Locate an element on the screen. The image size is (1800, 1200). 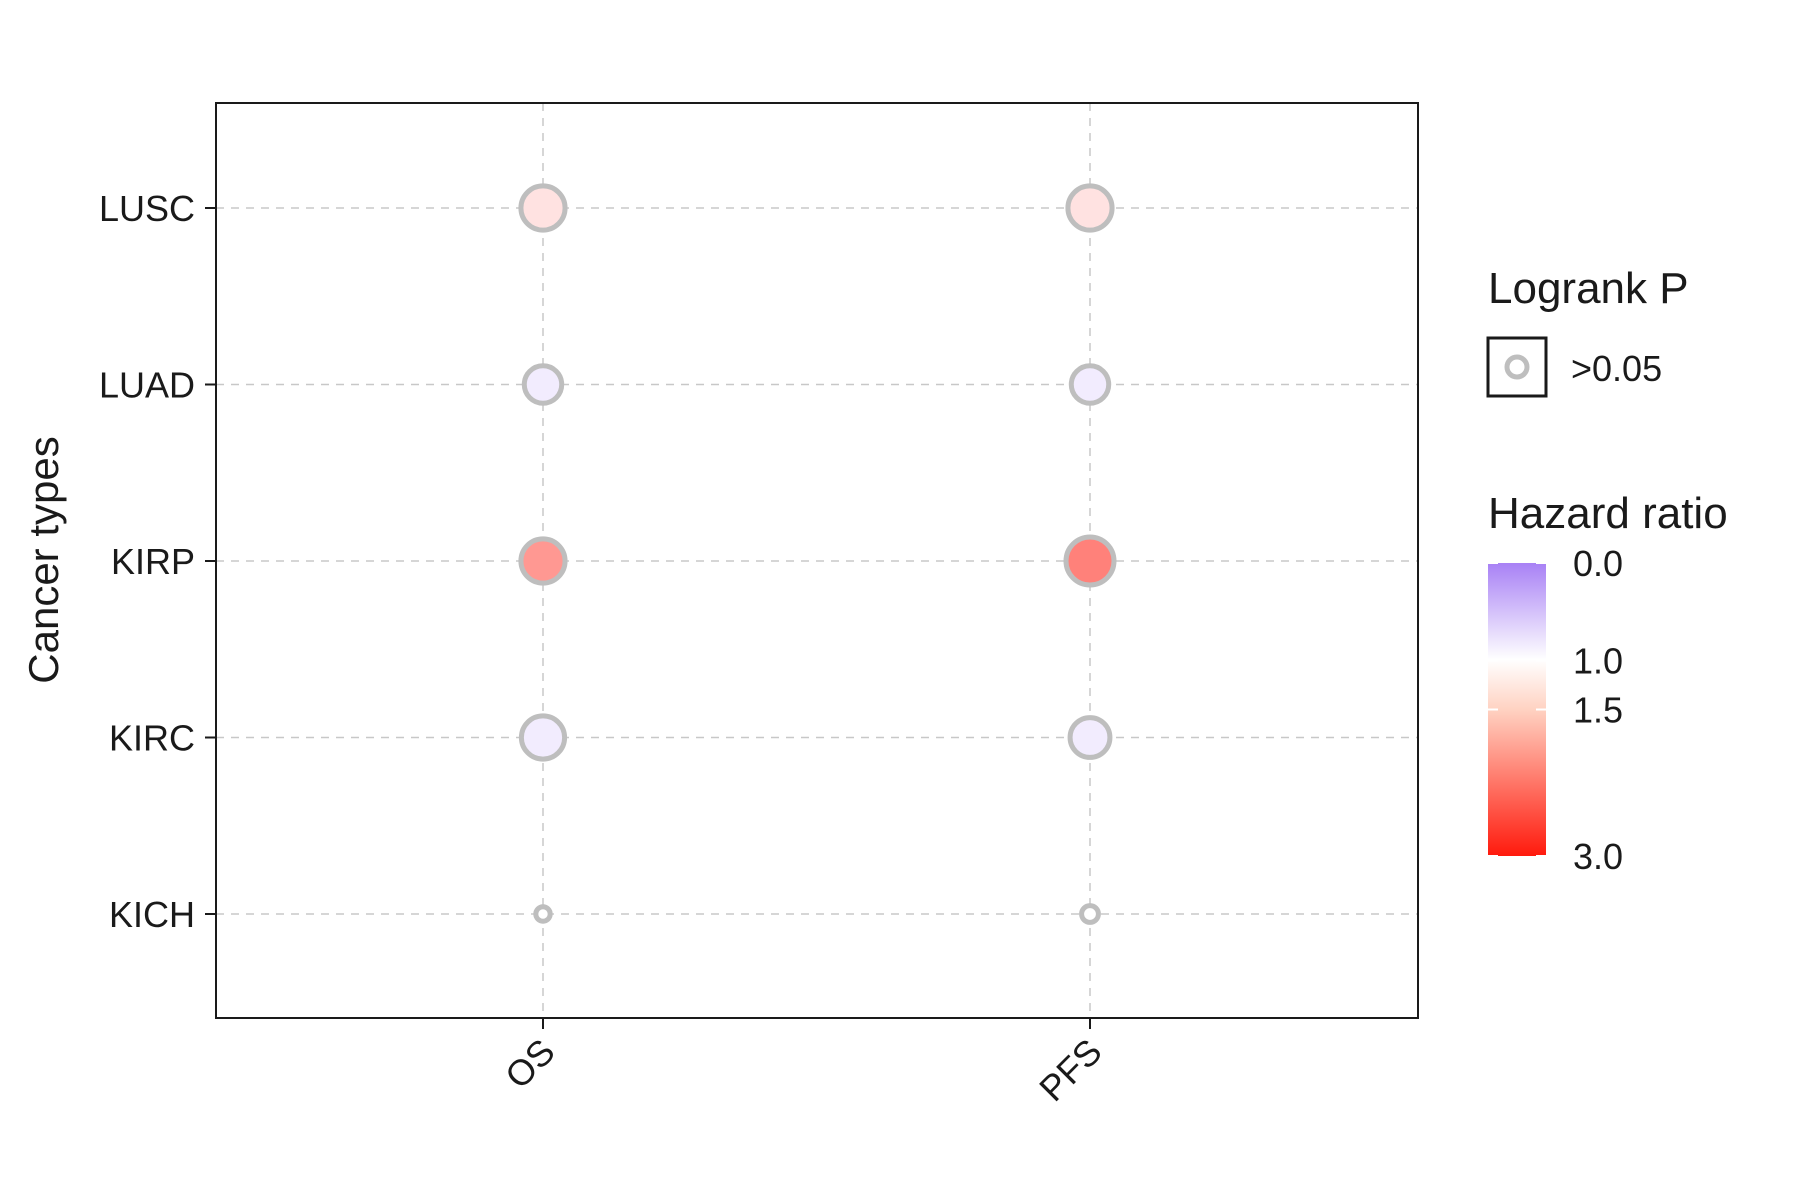
point-kirp-os is located at coordinates (543, 561).